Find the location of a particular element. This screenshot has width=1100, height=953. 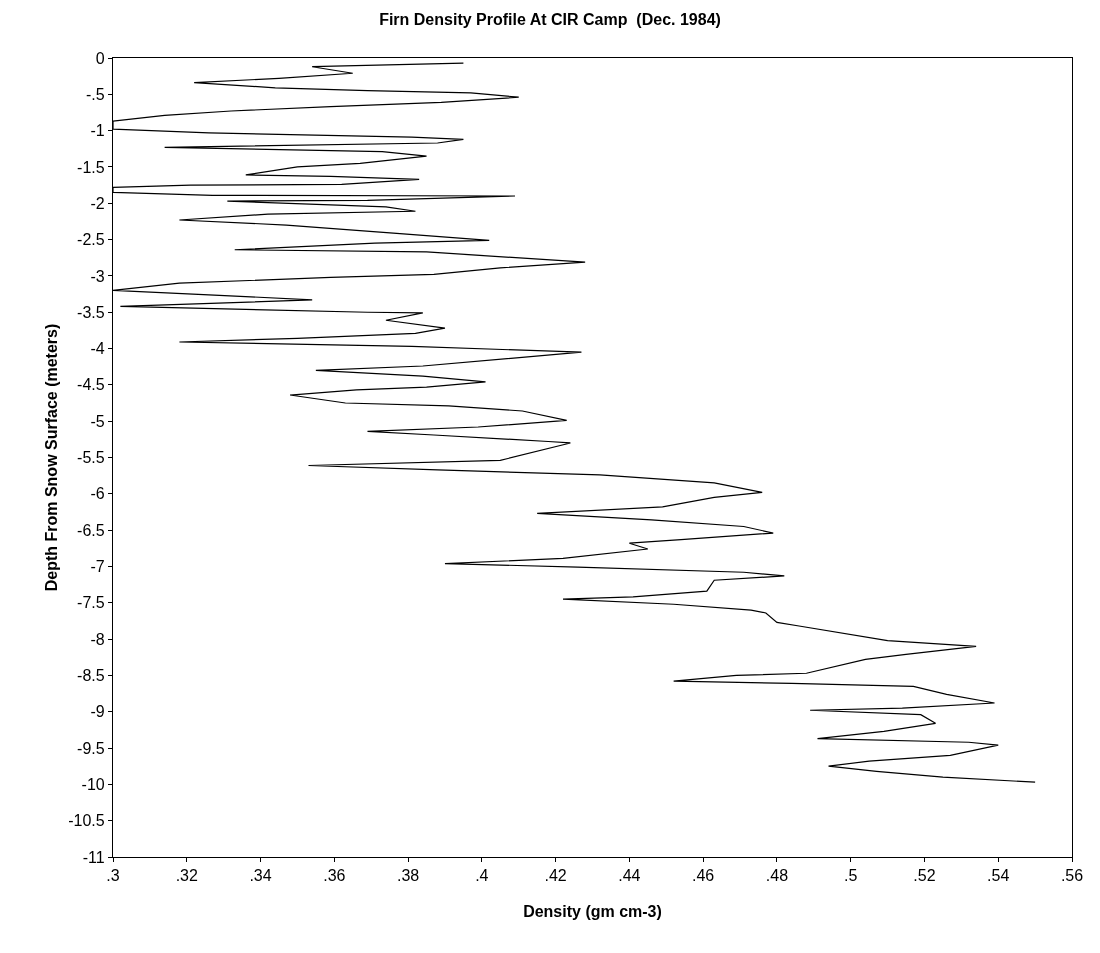

y-tick-label: -.5 is located at coordinates (95, 94).